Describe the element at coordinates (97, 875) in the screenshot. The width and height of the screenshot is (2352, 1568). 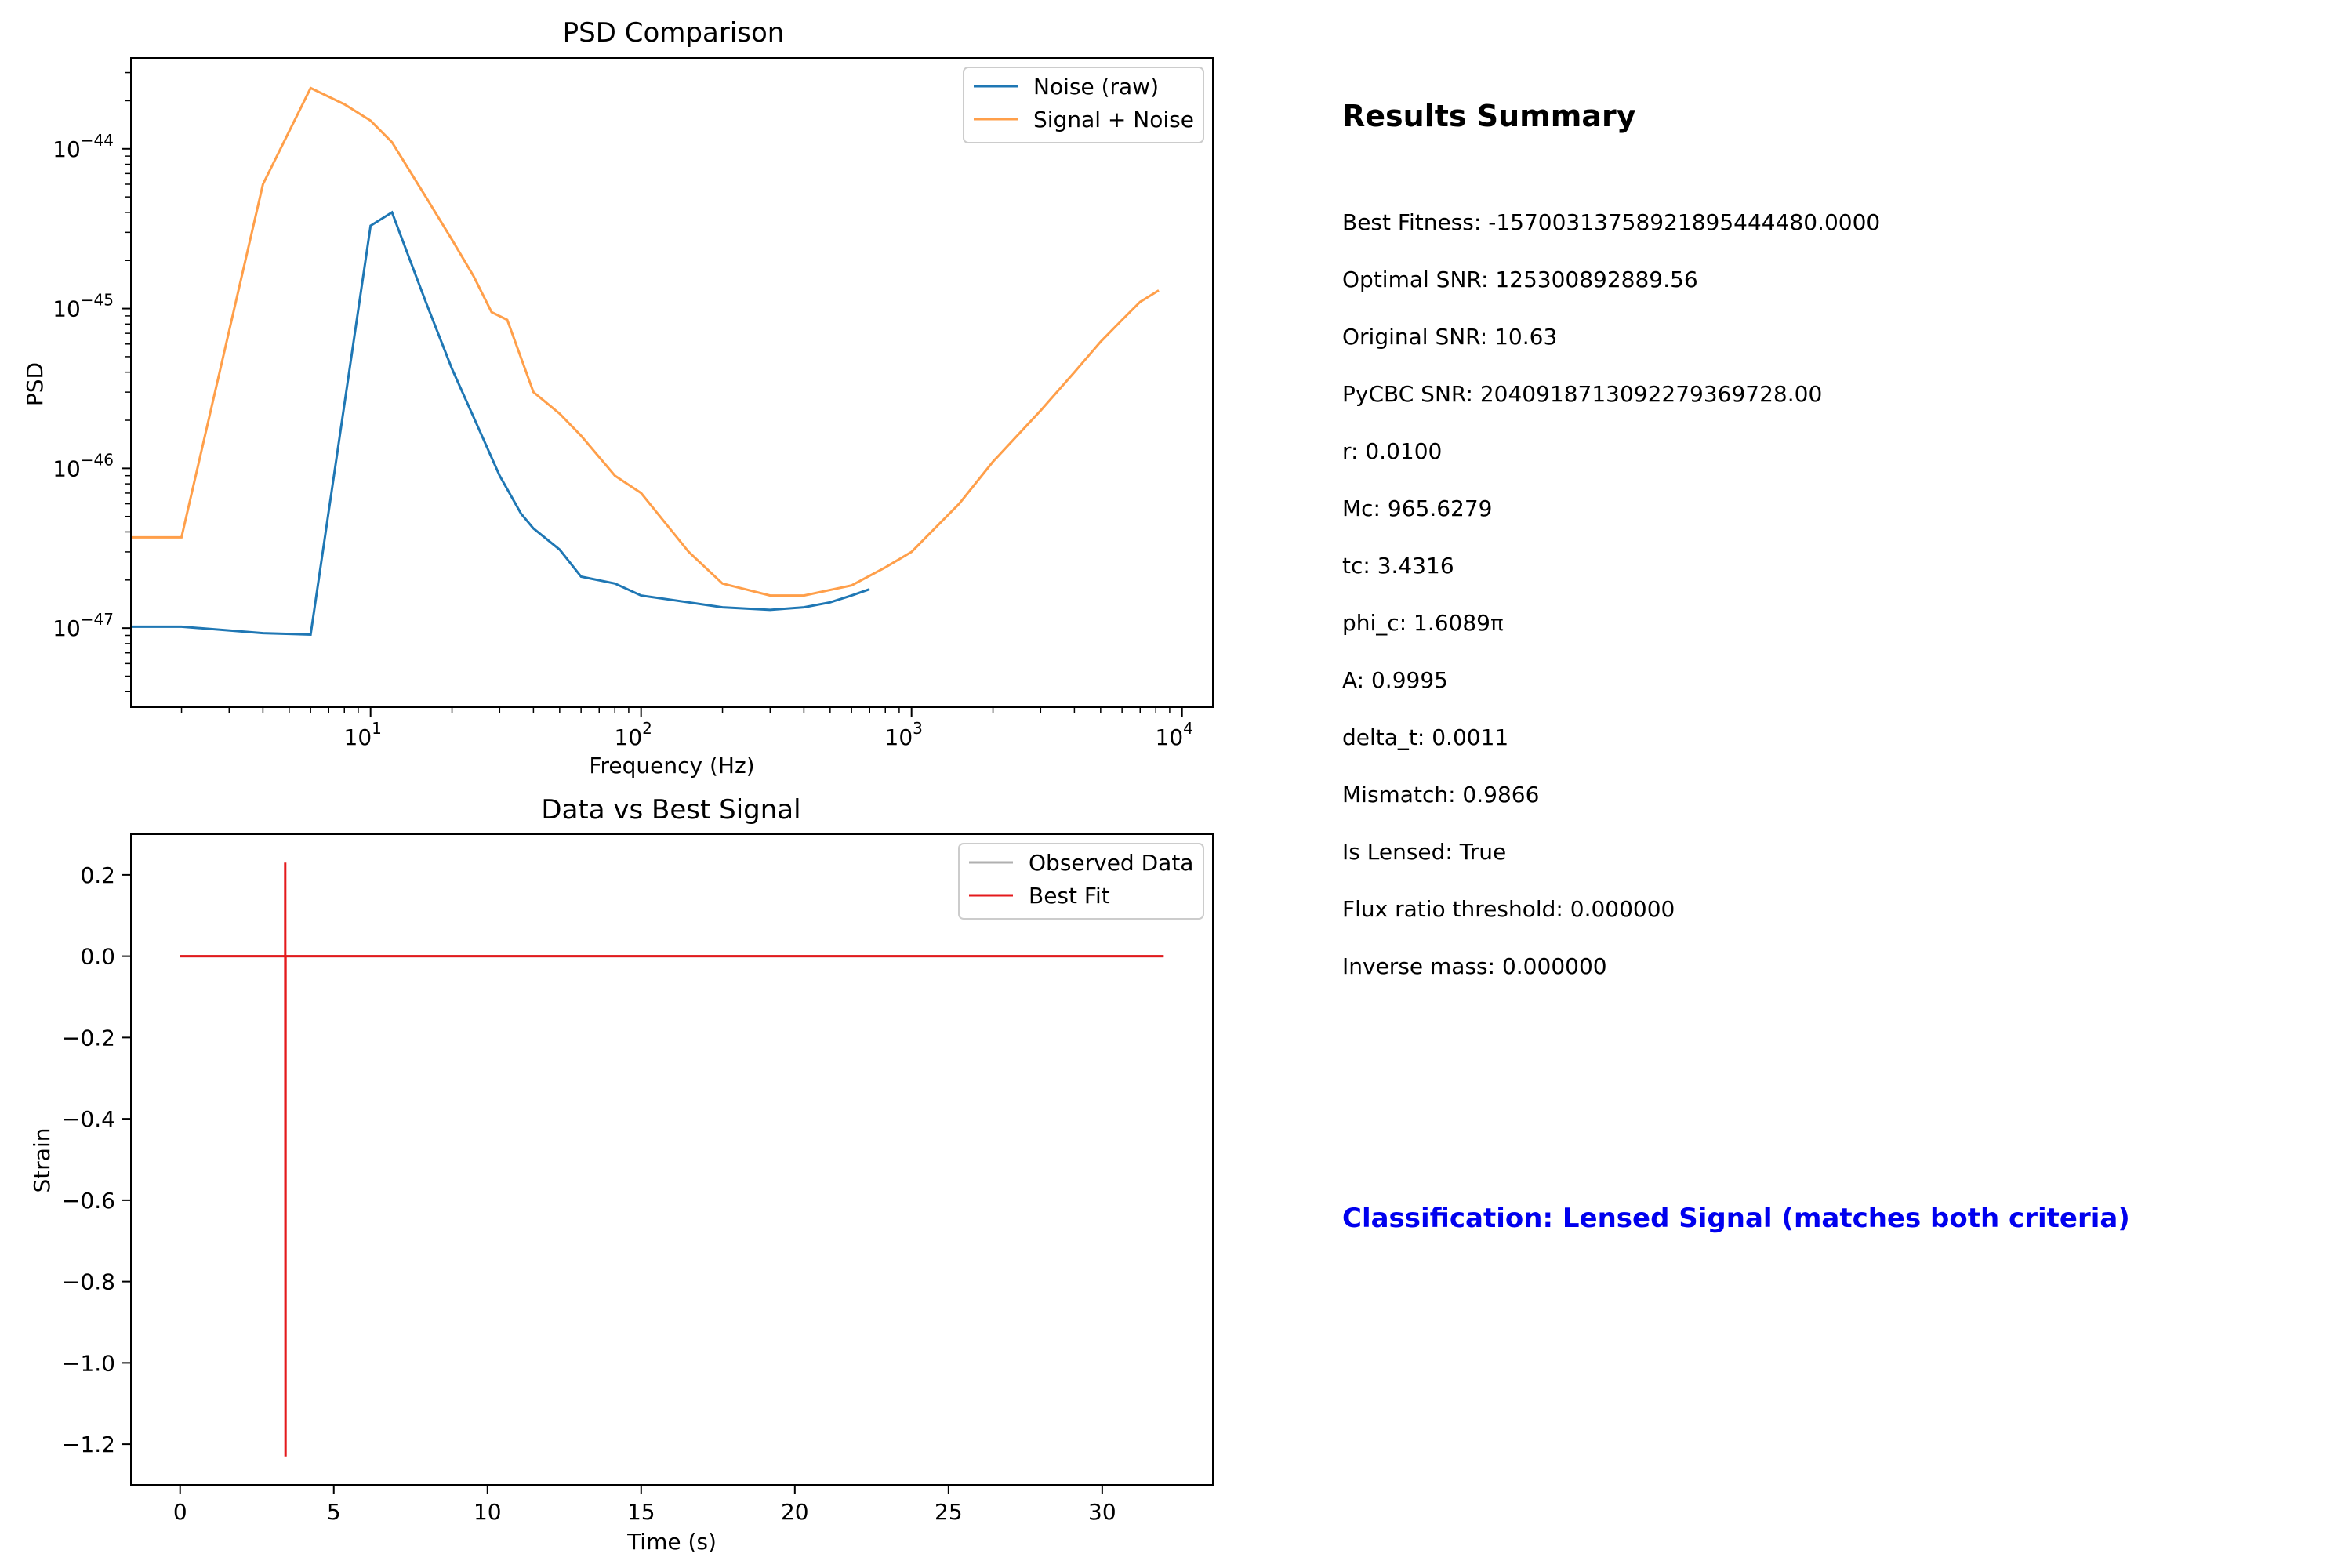
I see `strain-y-tick-label: 0.2` at that location.